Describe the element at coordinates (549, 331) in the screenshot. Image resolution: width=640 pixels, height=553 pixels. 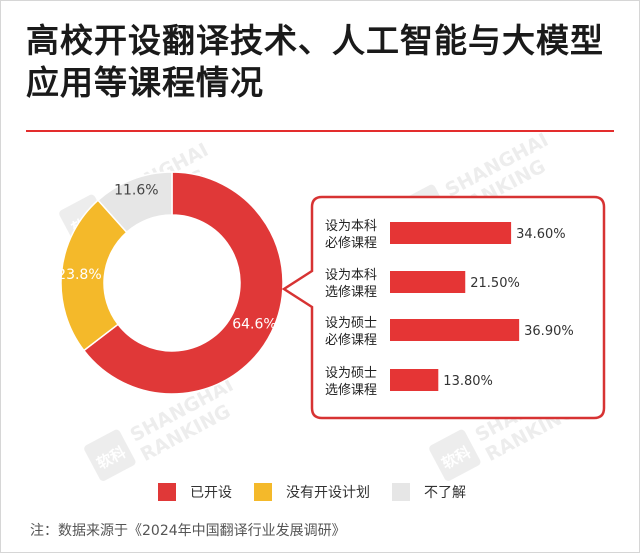
I see `bar-value-label-3: 36.90%` at that location.